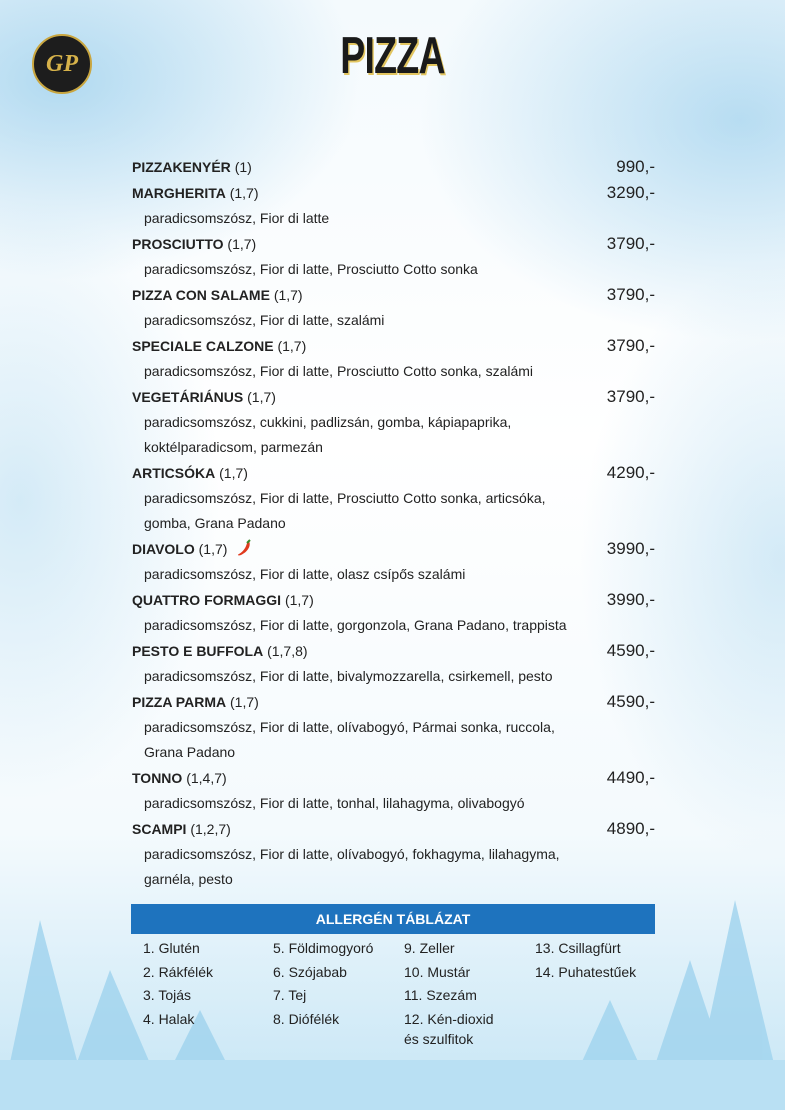 The width and height of the screenshot is (785, 1110). What do you see at coordinates (393, 549) in the screenshot?
I see `item-header: DIAVOLO (1,7) 3990,-` at bounding box center [393, 549].